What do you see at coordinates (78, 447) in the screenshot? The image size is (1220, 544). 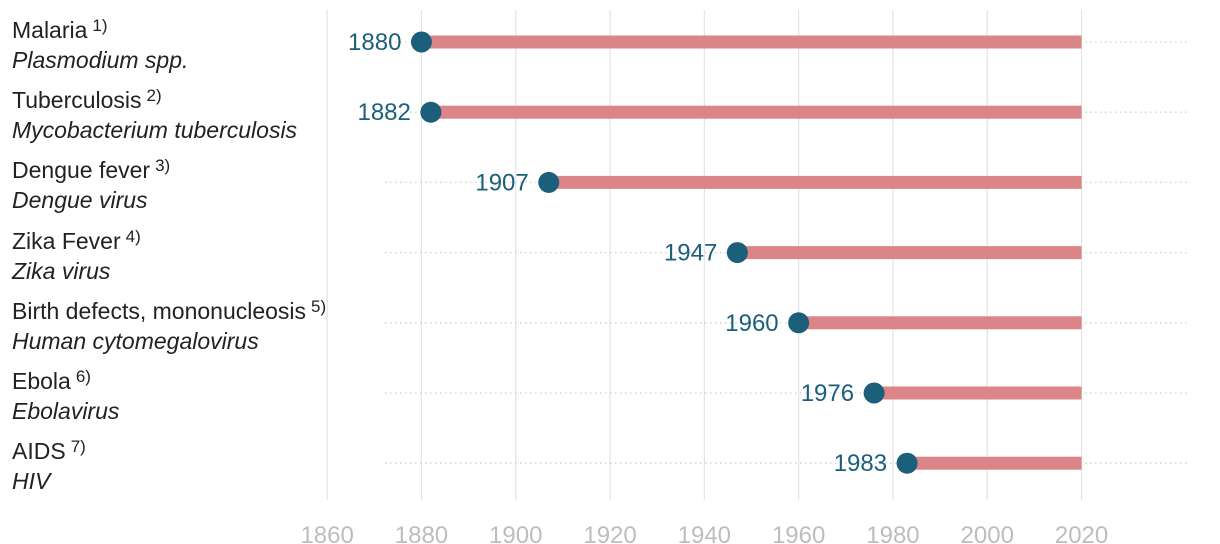 I see `footnote-marker: 7)` at bounding box center [78, 447].